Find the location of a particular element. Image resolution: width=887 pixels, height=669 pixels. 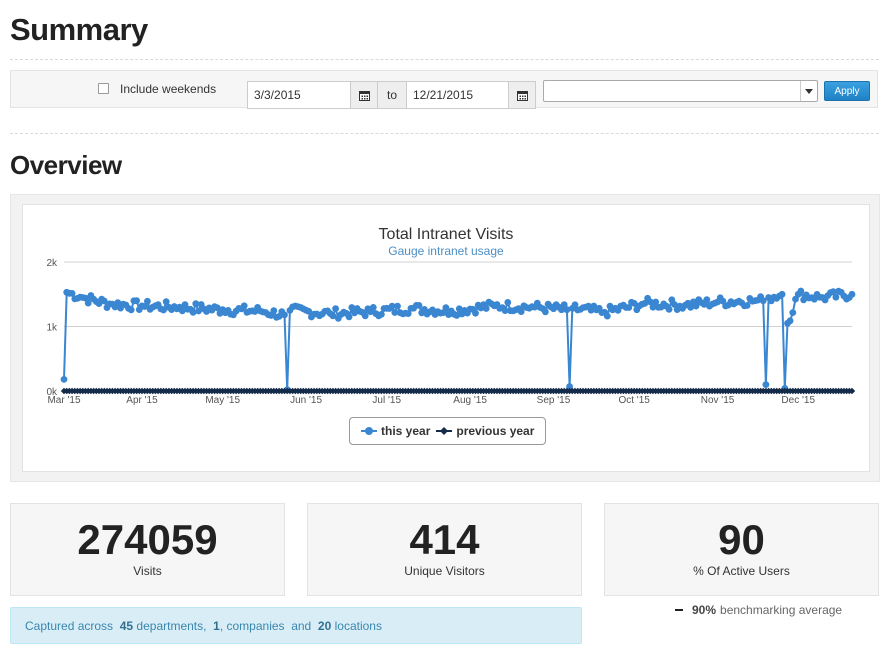

visits-label: Visits is located at coordinates (147, 571).